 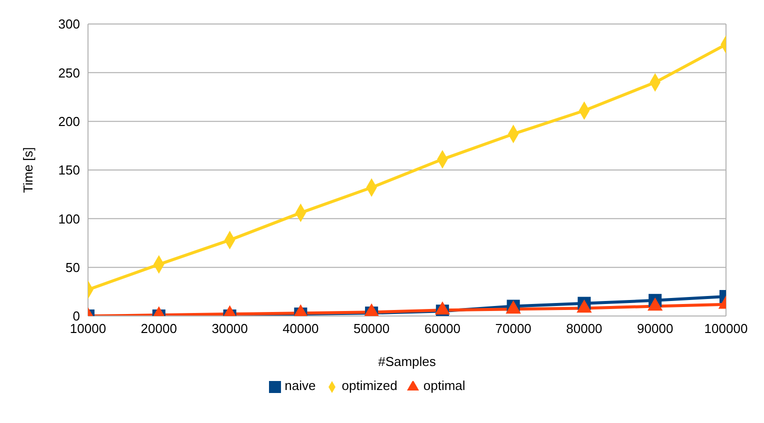 I want to click on x-tick-label: 40000, so click(x=300, y=328).